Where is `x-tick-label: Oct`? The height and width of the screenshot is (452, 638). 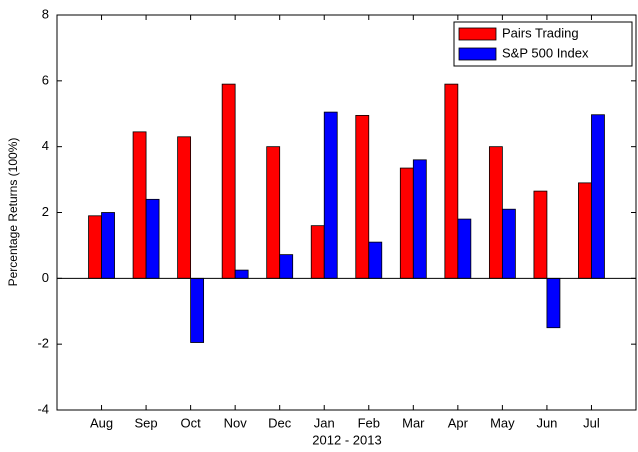
x-tick-label: Oct is located at coordinates (190, 422).